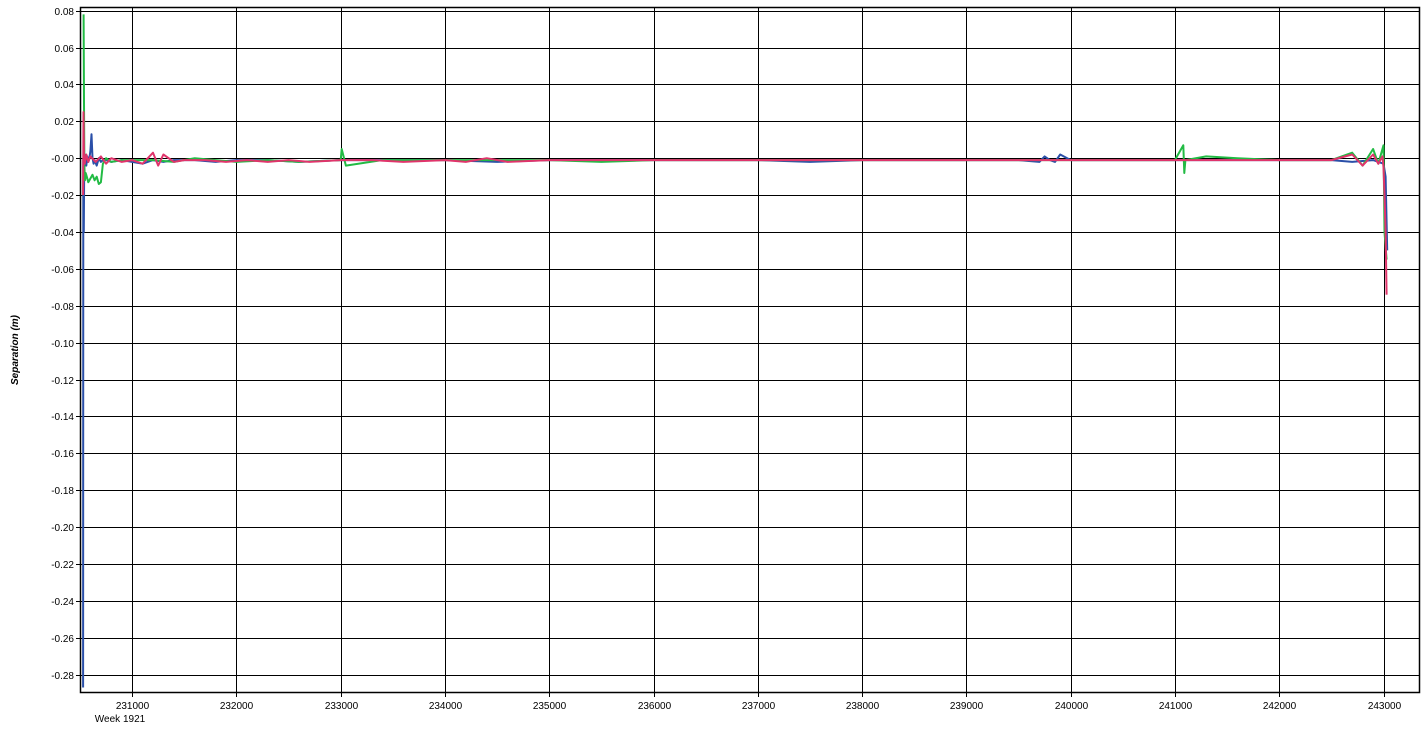 The width and height of the screenshot is (1426, 730). What do you see at coordinates (550, 706) in the screenshot?
I see `x-tick-label: 235000` at bounding box center [550, 706].